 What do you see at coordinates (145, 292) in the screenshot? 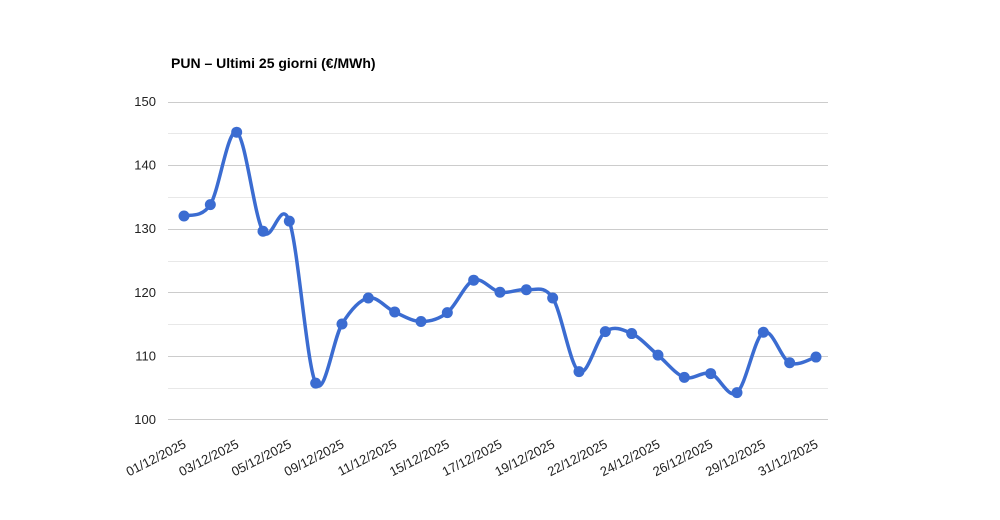
I see `y-tick-label: 120` at bounding box center [145, 292].